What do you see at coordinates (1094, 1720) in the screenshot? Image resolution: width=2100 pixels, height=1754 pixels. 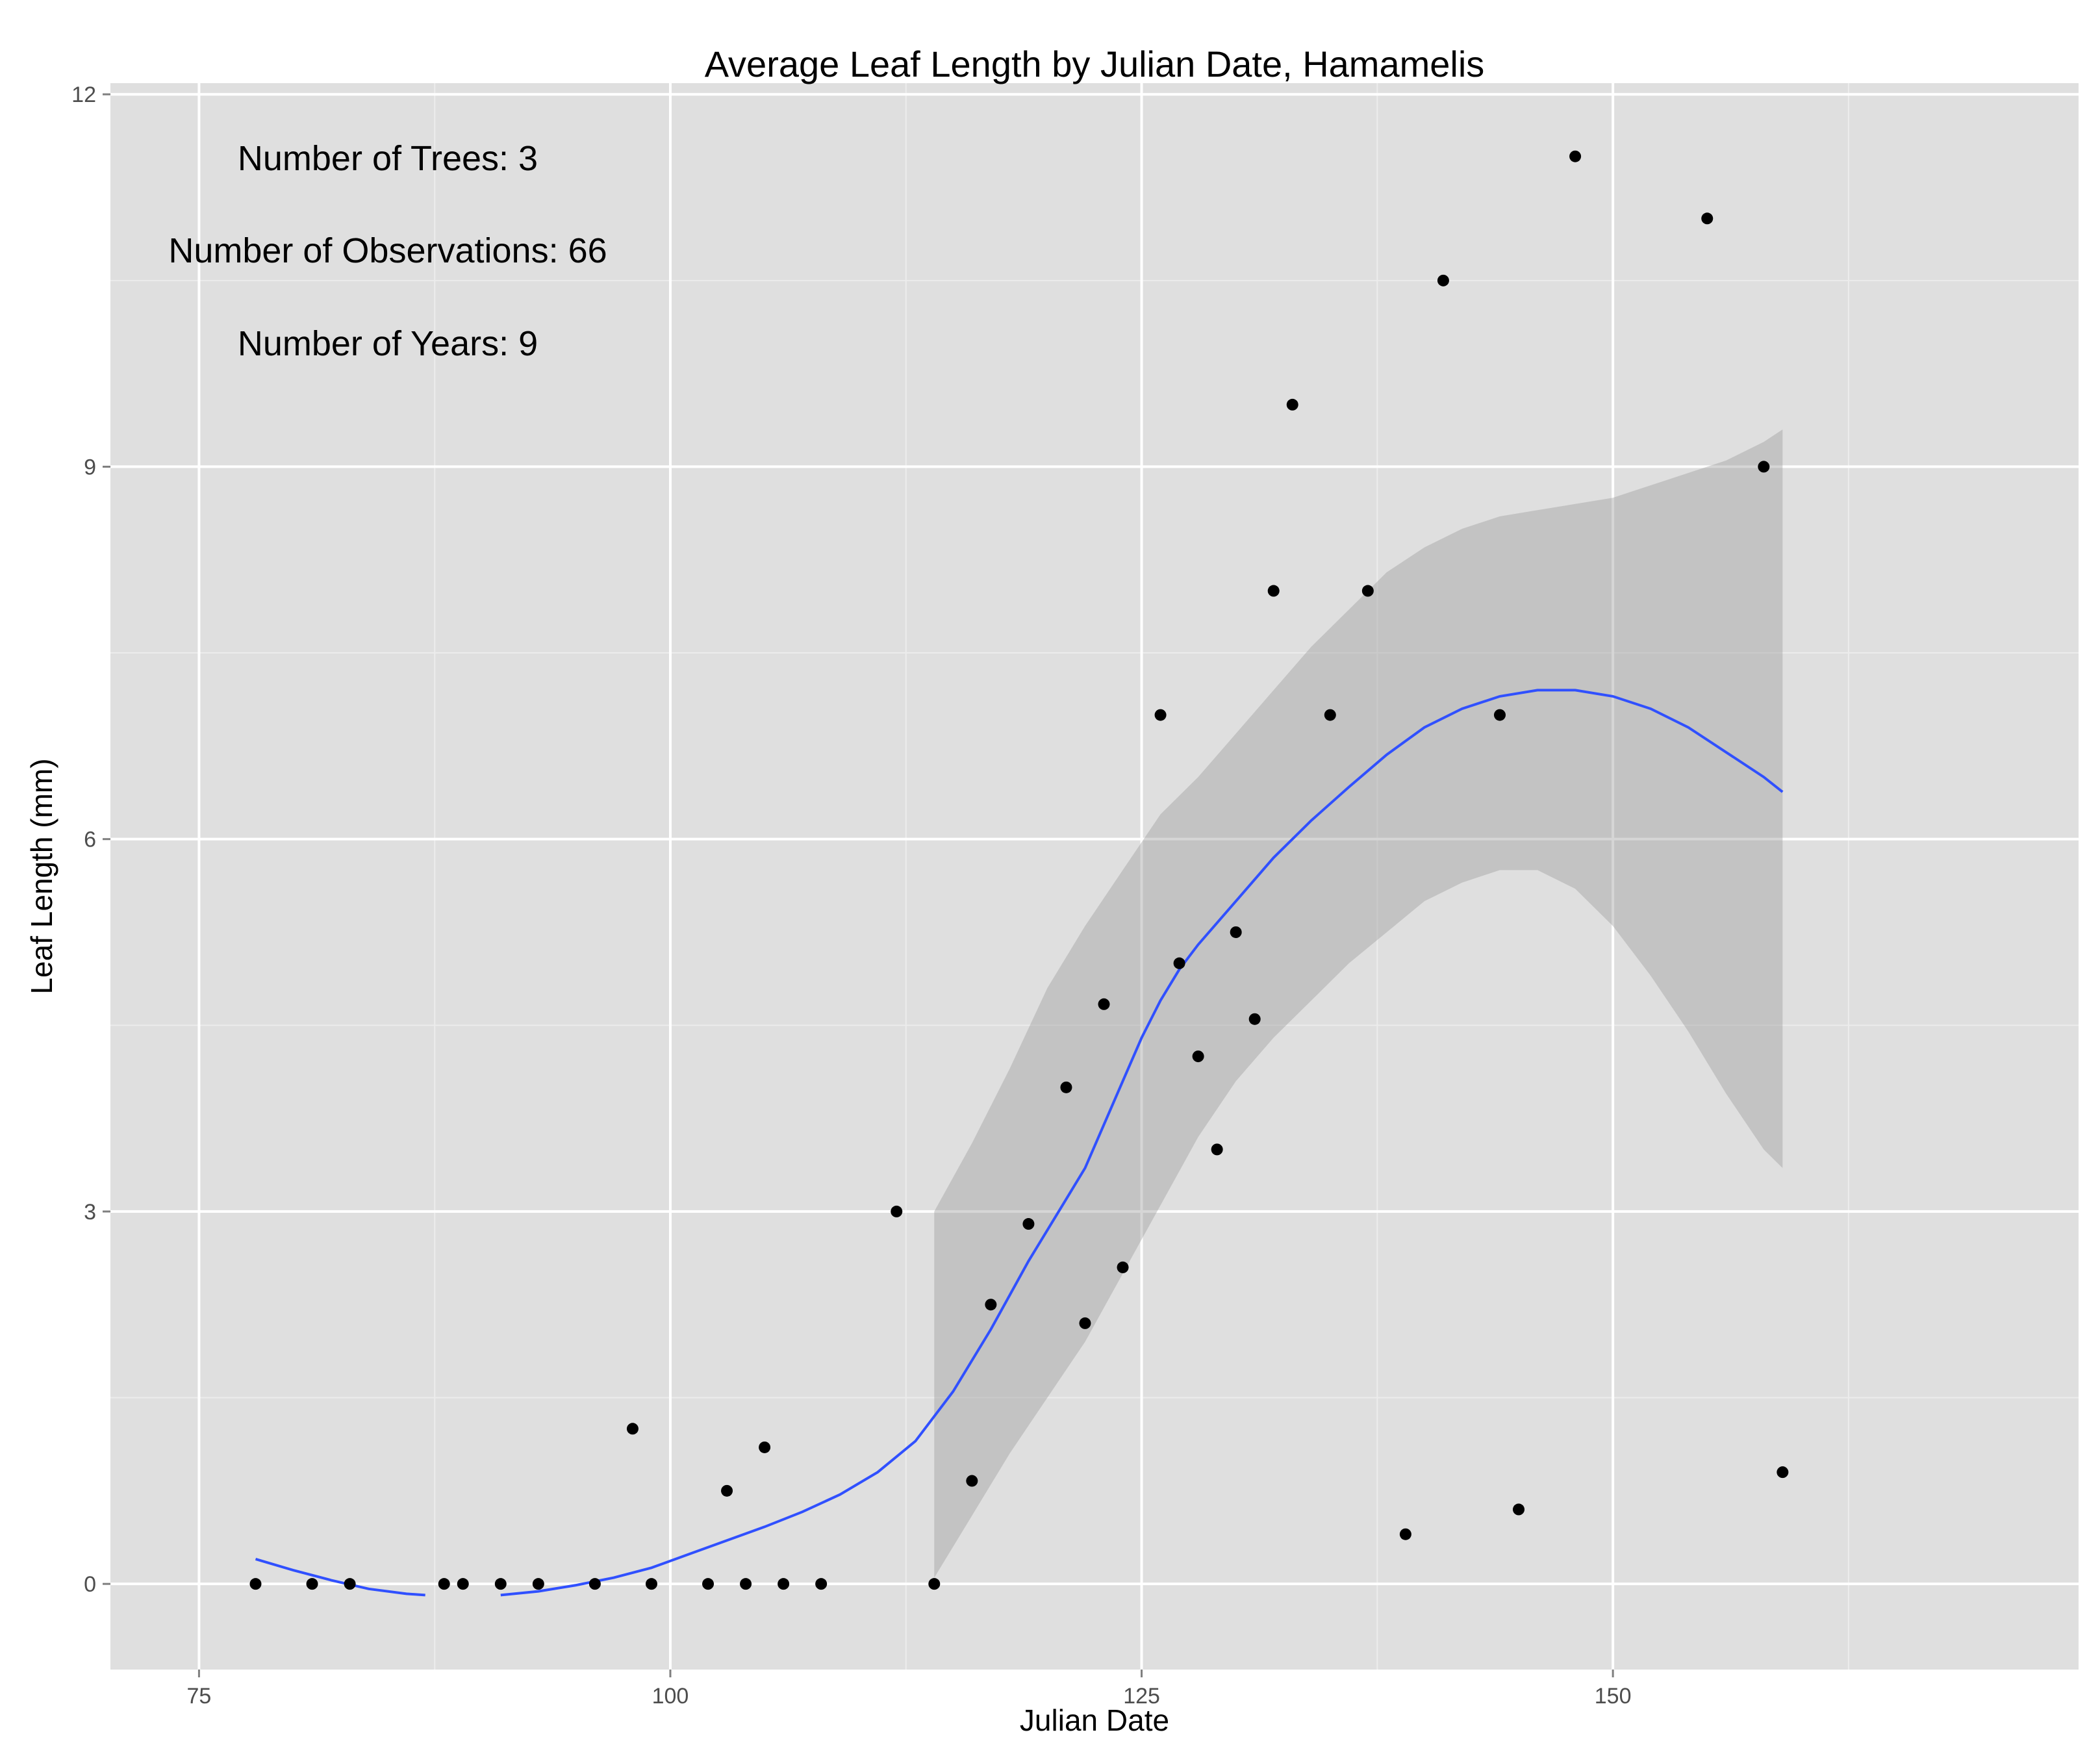 I see `x-axis-label: Julian Date` at bounding box center [1094, 1720].